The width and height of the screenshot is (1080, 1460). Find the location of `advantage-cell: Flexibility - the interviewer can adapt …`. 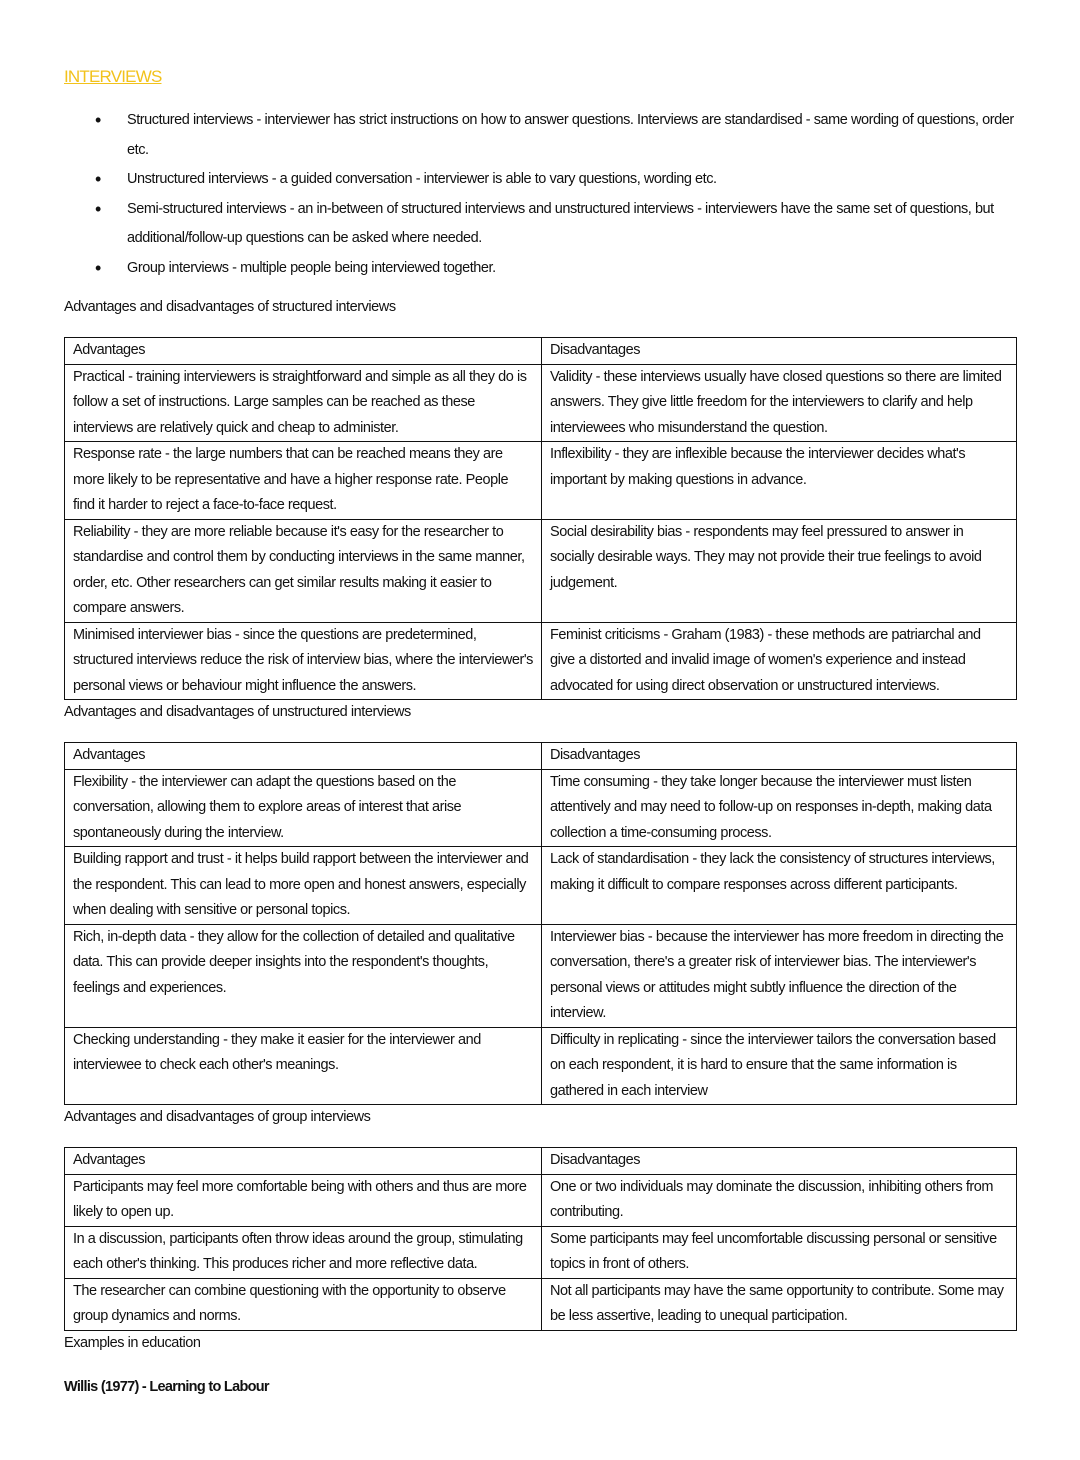

advantage-cell: Flexibility - the interviewer can adapt … is located at coordinates (303, 807).